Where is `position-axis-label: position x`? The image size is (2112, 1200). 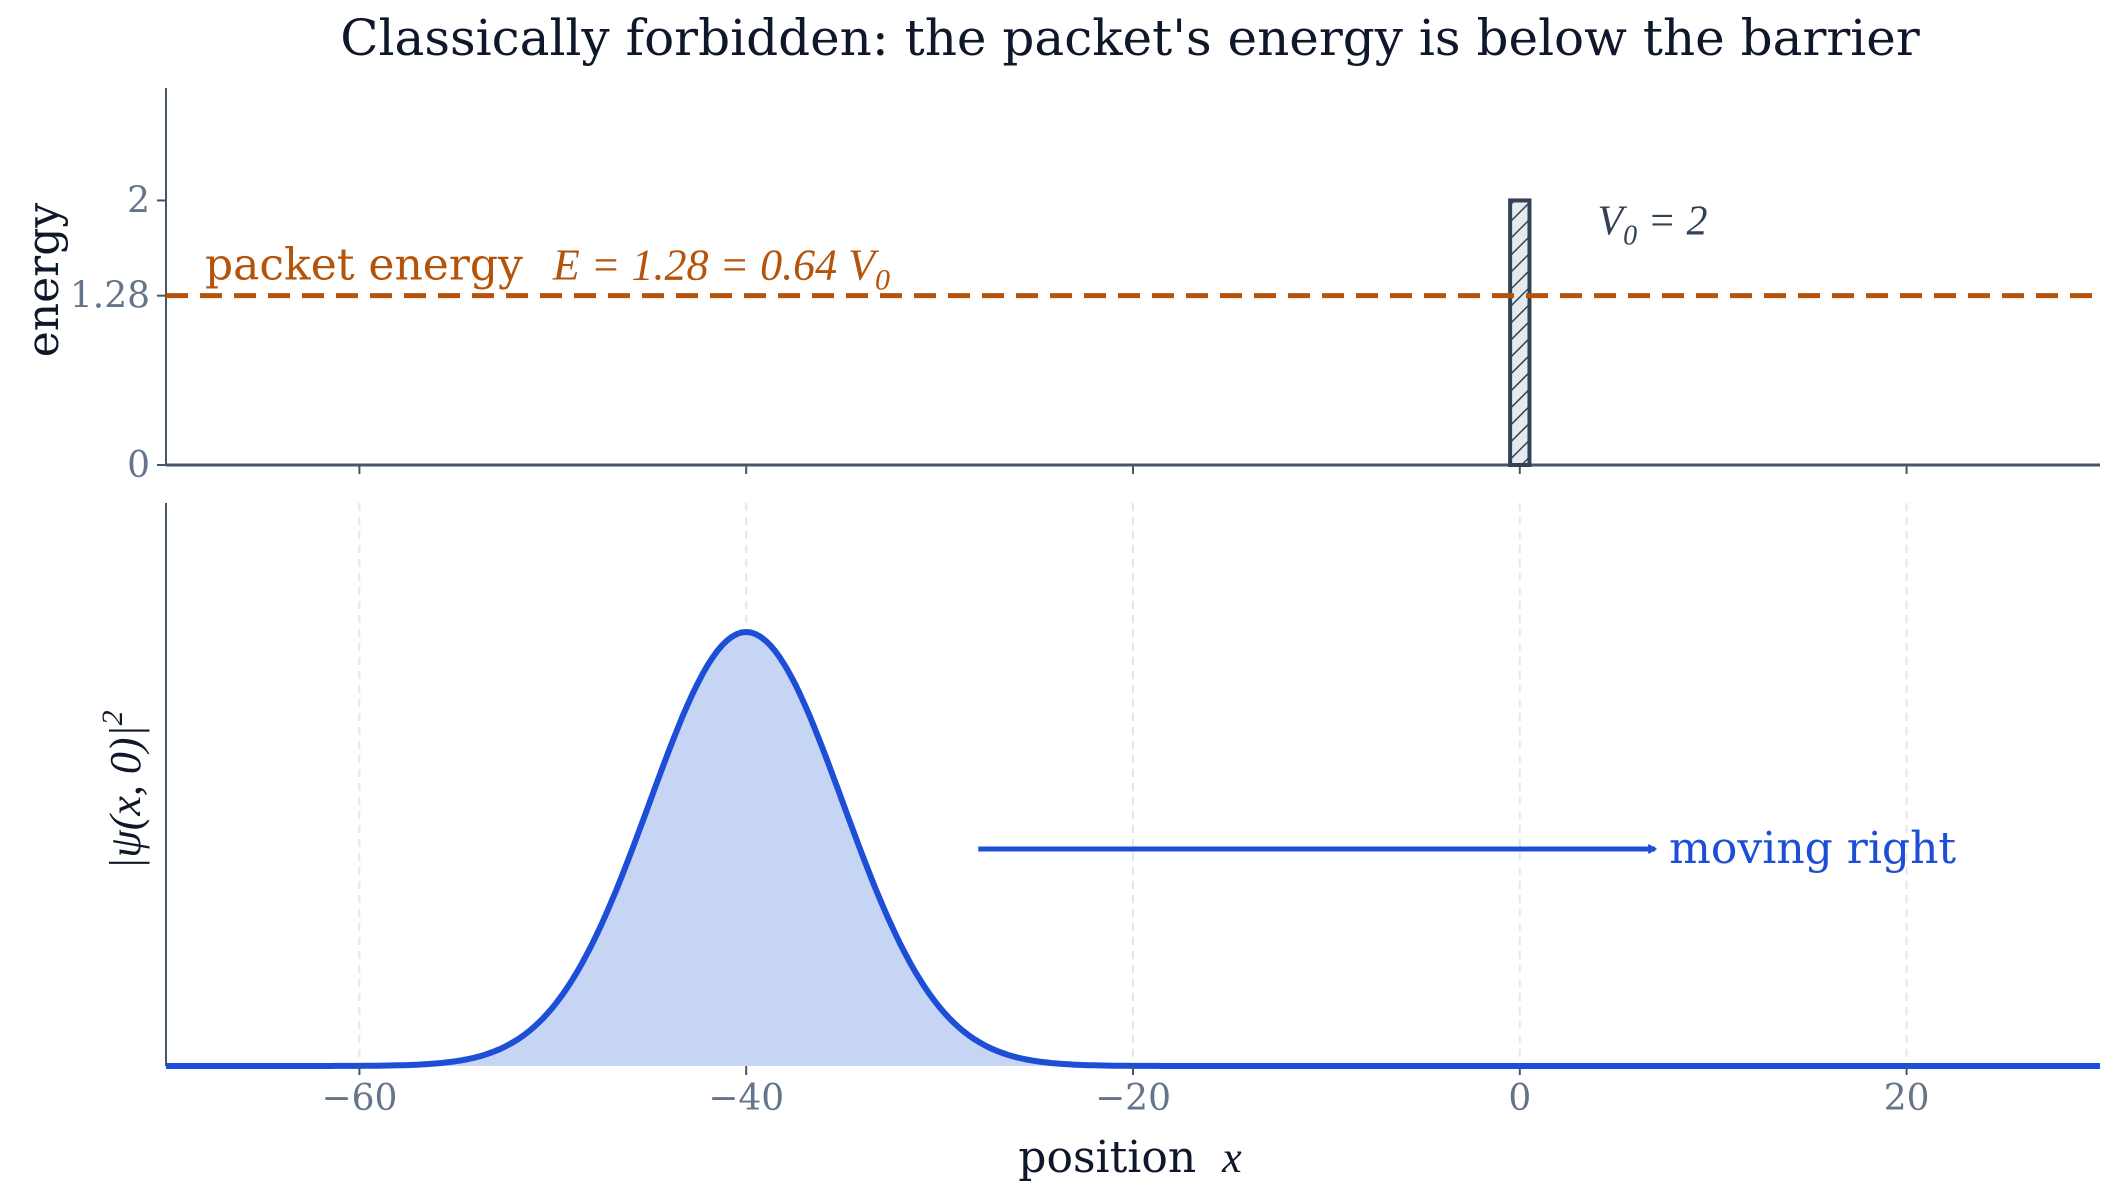 position-axis-label: position x is located at coordinates (1130, 1157).